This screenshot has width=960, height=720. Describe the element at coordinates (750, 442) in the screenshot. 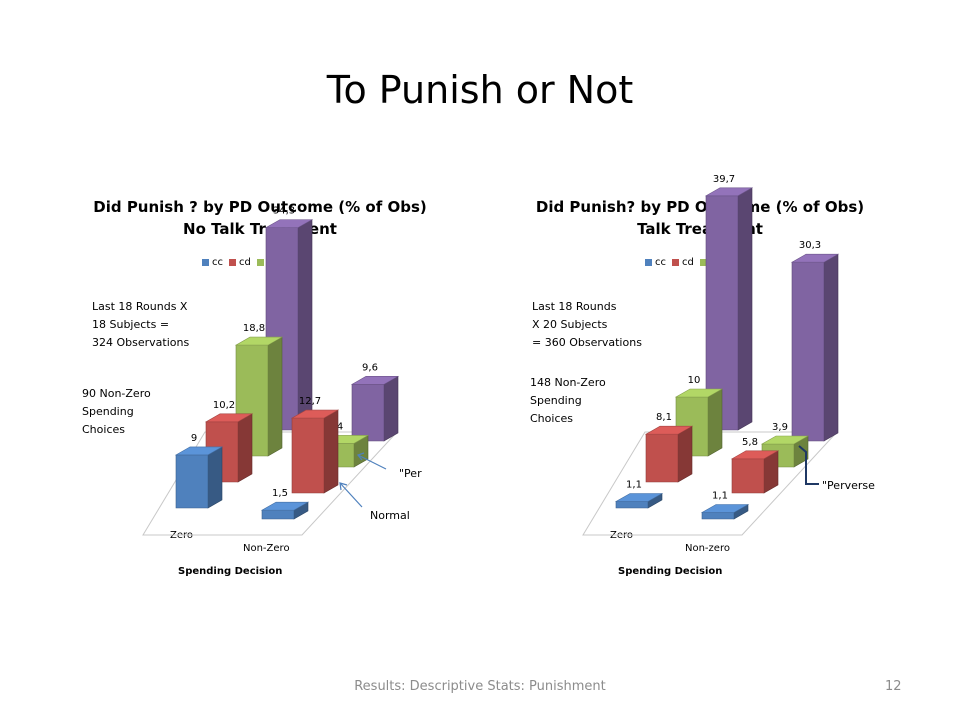

I see `data-label-cd: 5,8` at that location.